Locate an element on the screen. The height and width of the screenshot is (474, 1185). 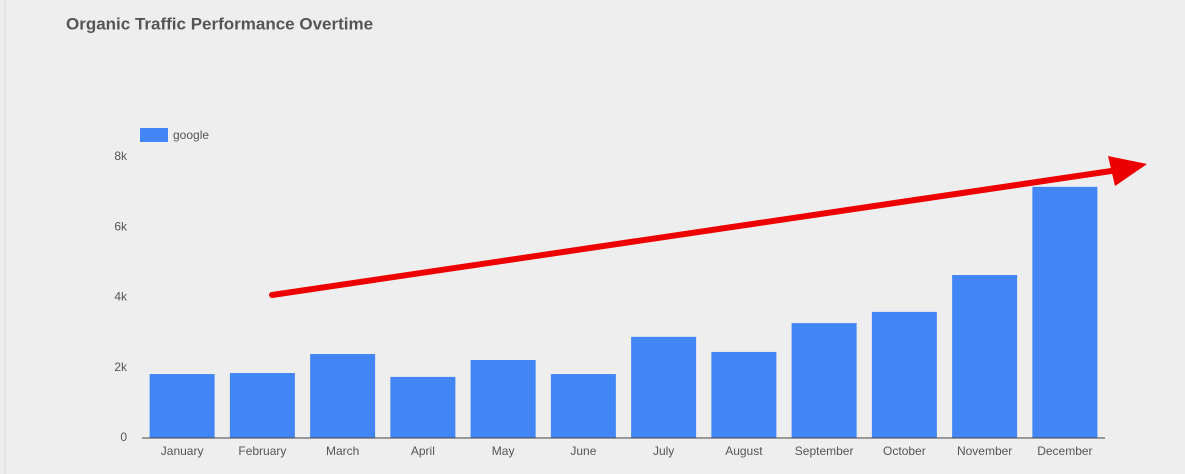
x-tick-label: December is located at coordinates (1064, 451).